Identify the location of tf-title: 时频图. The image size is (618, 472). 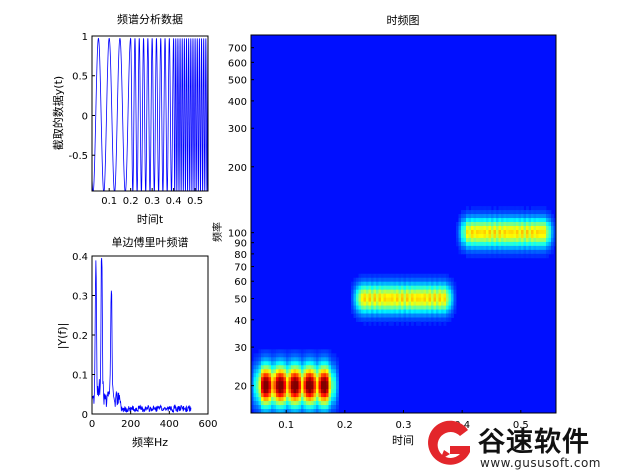
(403, 20).